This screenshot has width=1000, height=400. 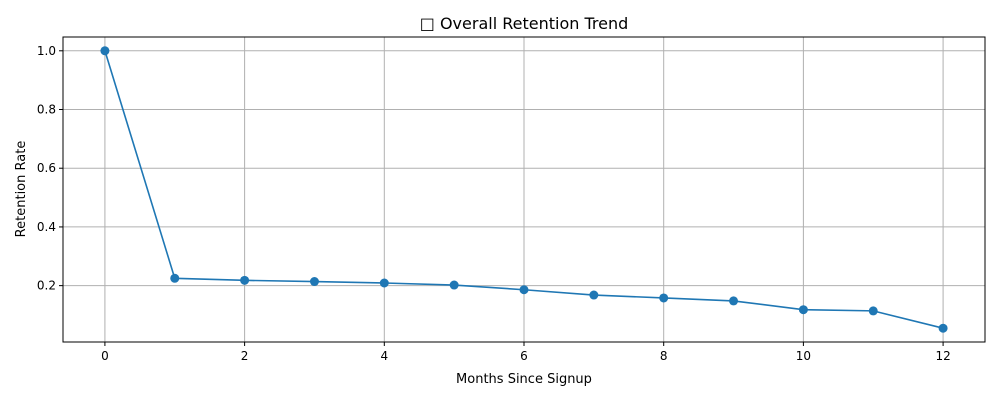 What do you see at coordinates (524, 379) in the screenshot?
I see `x-axis-label: Months Since Signup` at bounding box center [524, 379].